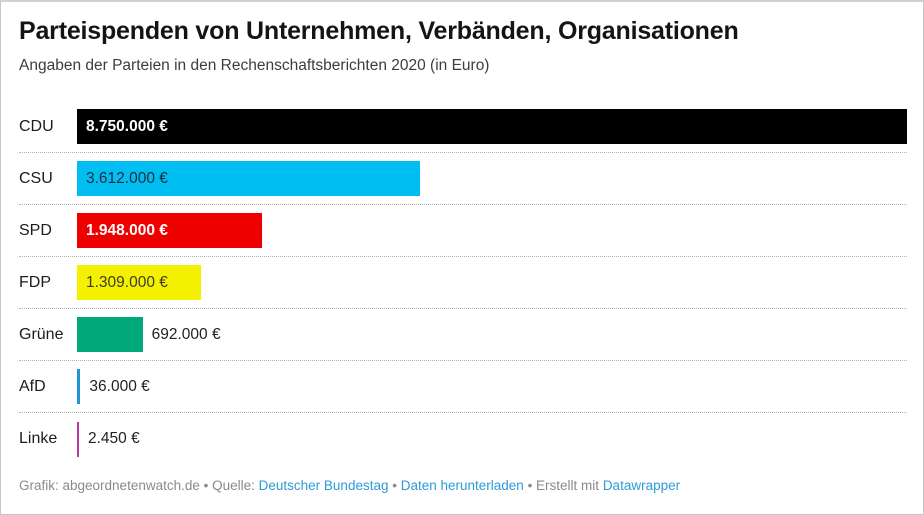 This screenshot has height=515, width=924. I want to click on bar-track: 3.612.000 €, so click(492, 179).